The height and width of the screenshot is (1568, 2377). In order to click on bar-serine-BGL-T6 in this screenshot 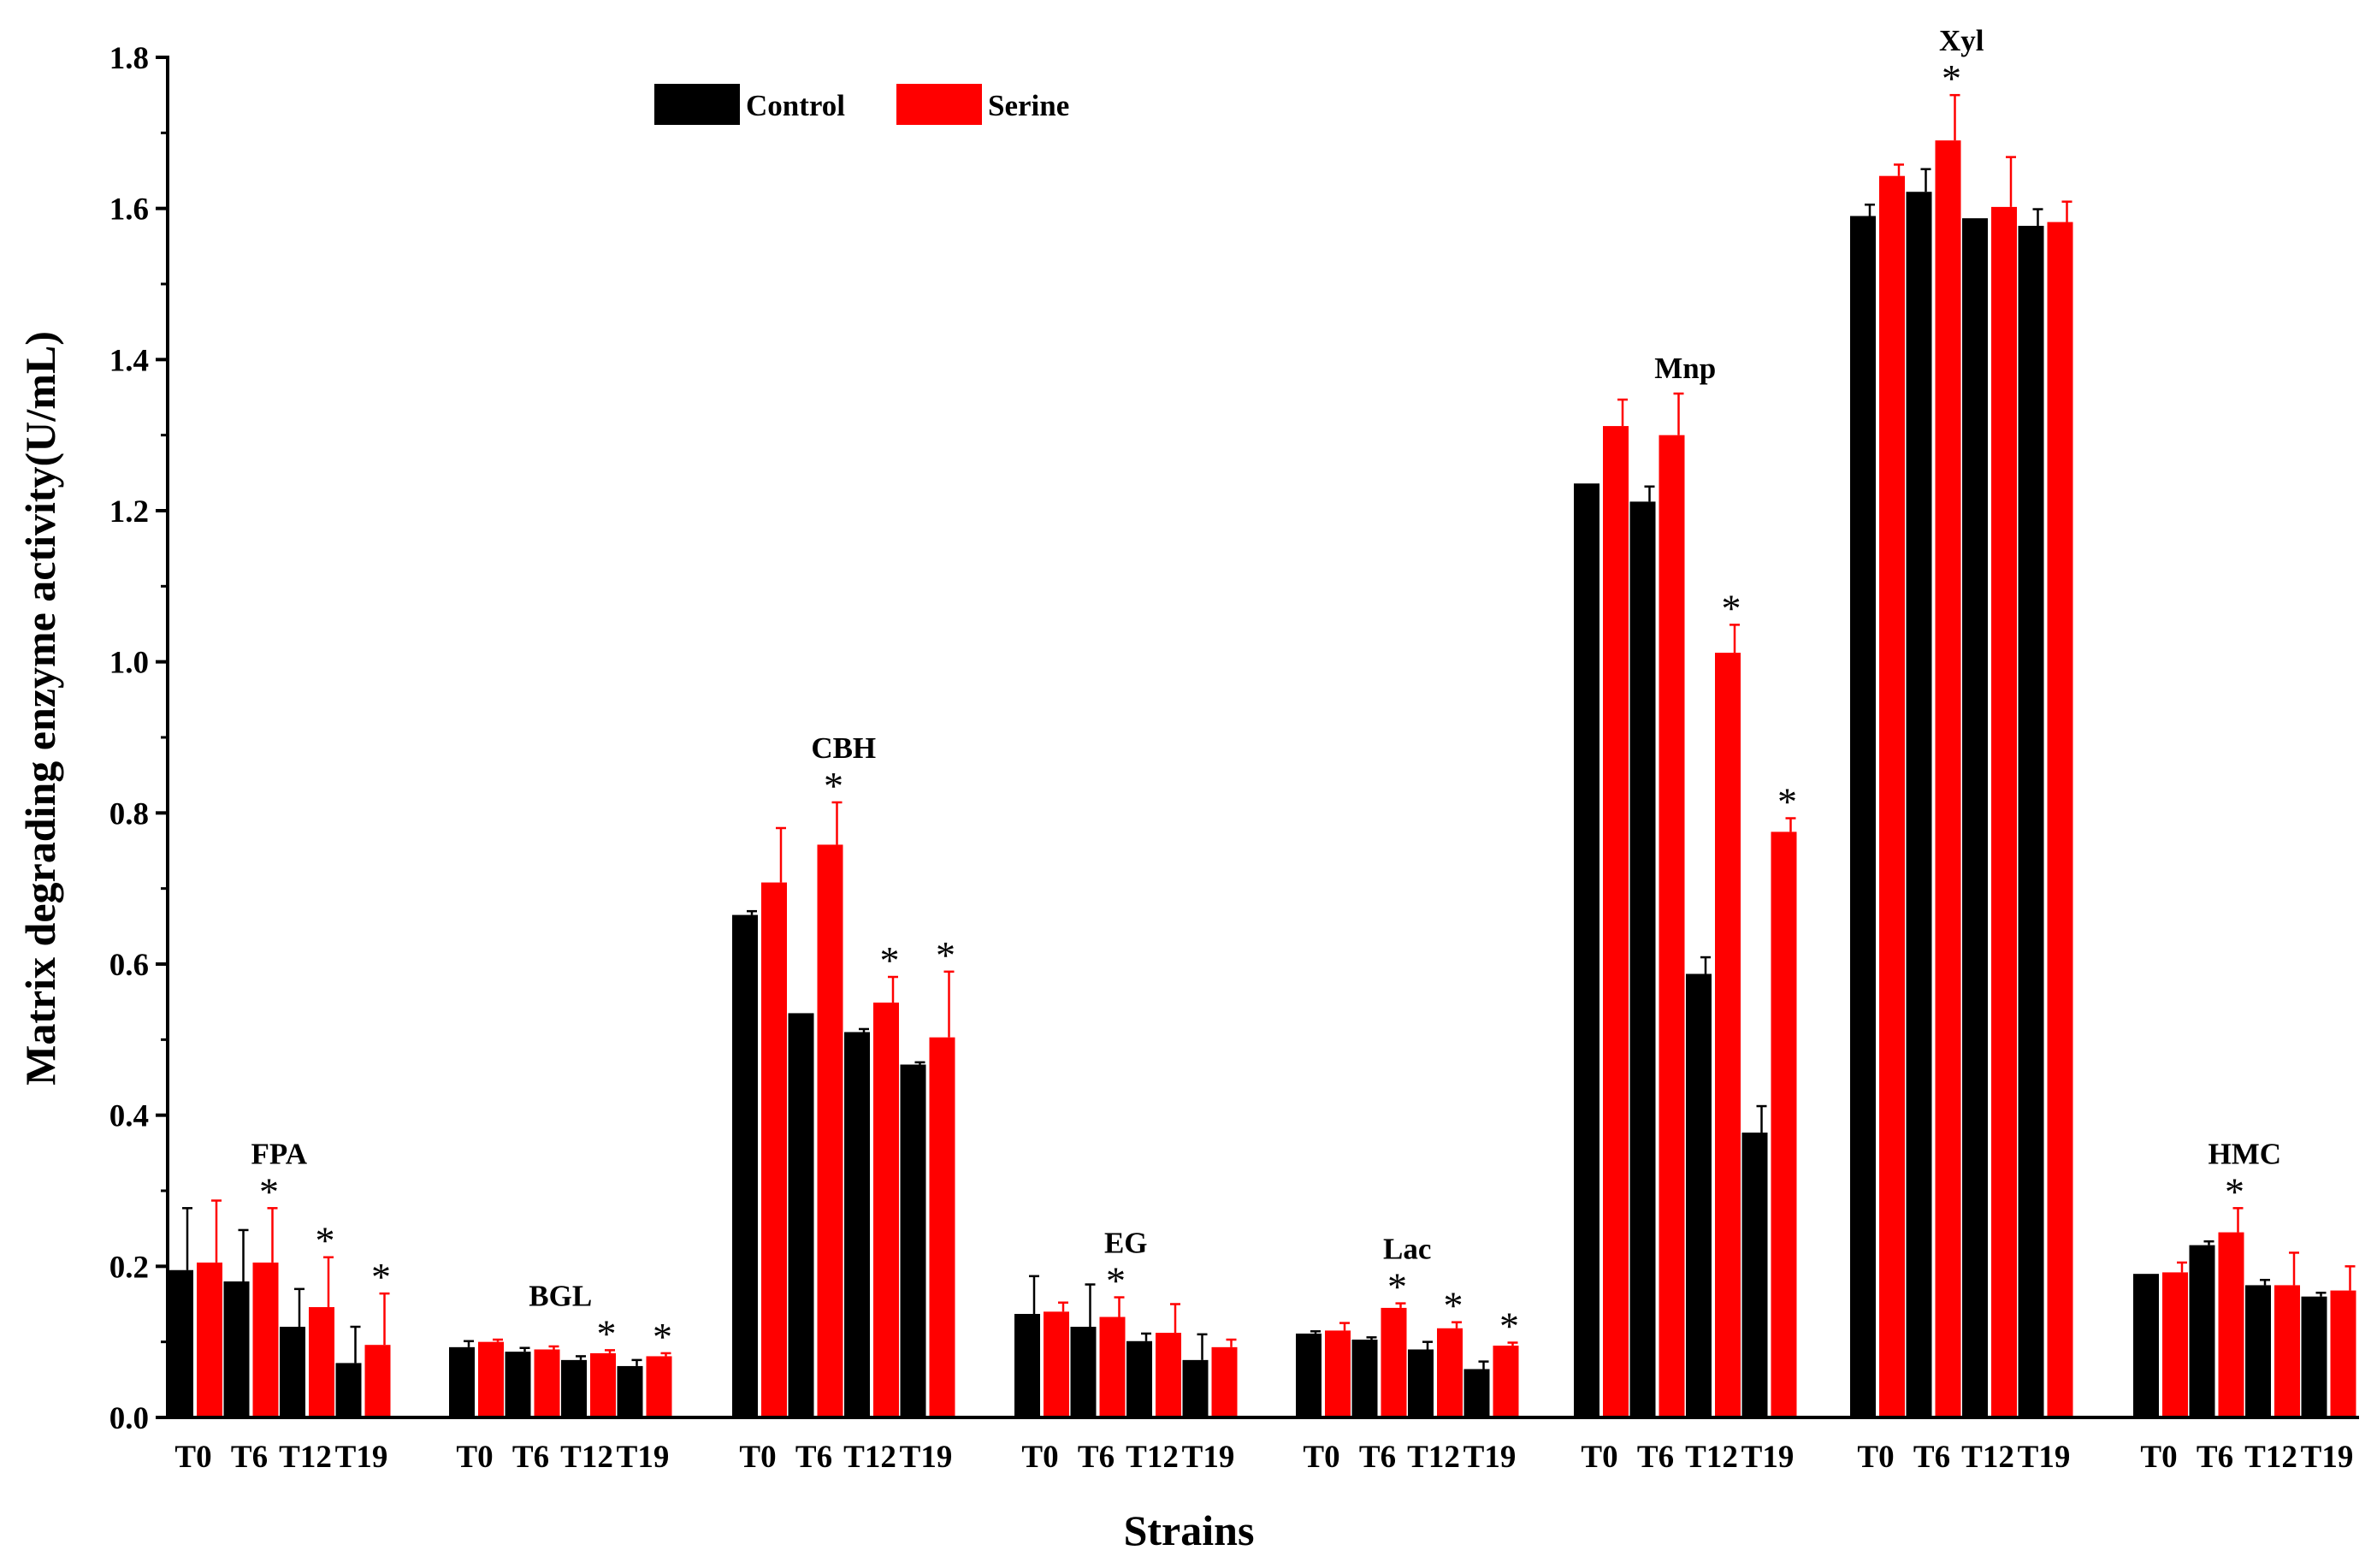, I will do `click(547, 1383)`.